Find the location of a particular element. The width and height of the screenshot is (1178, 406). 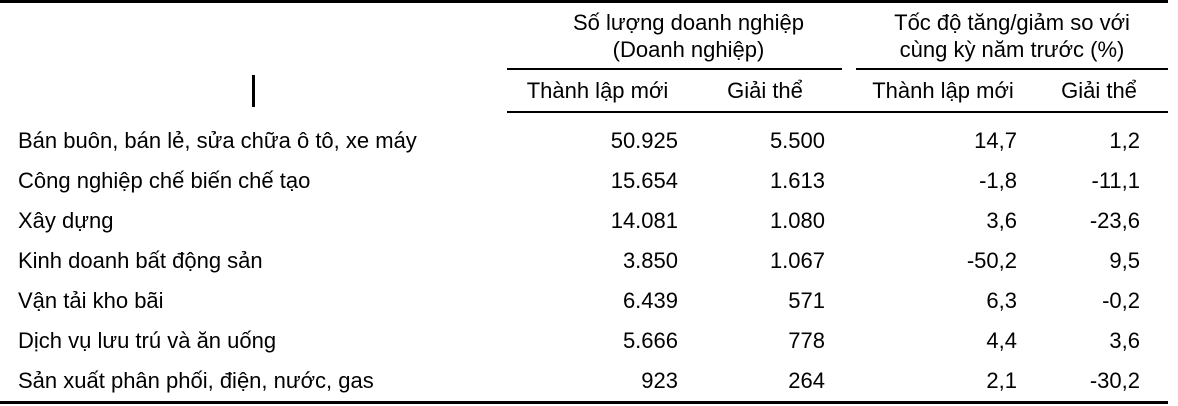

cell-value: 5.500 is located at coordinates (797, 140).